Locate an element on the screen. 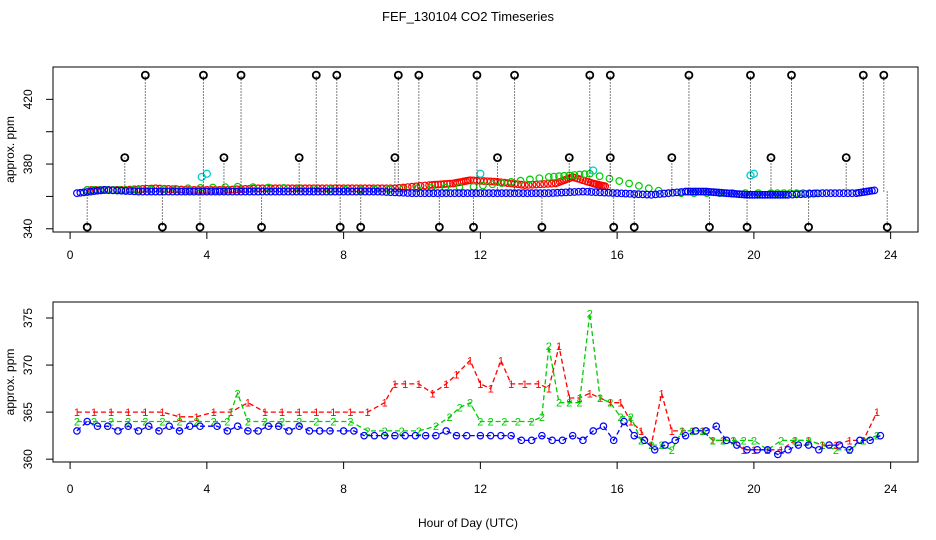 This screenshot has width=936, height=540. y-axis-label: approx. ppm is located at coordinates (10, 382).